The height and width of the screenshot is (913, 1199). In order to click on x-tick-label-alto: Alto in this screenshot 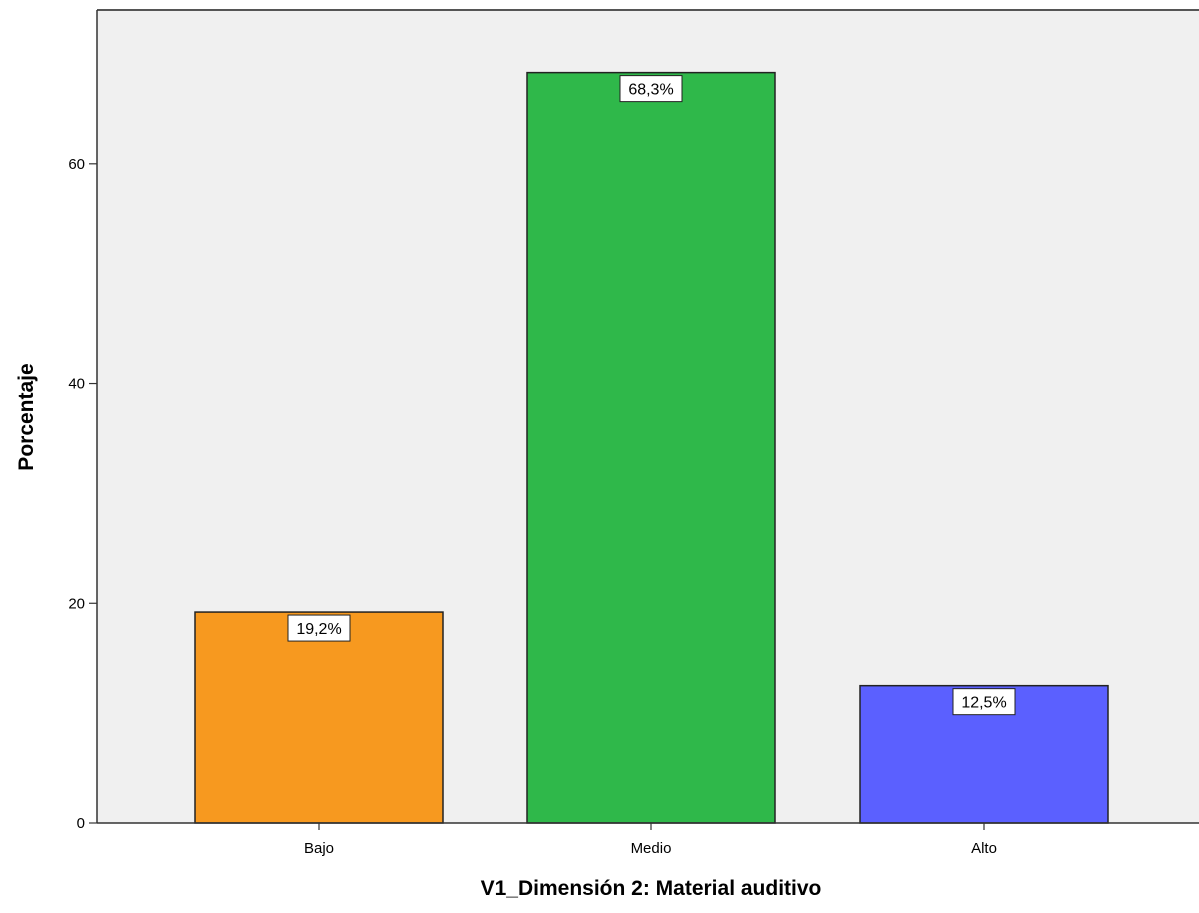, I will do `click(984, 848)`.